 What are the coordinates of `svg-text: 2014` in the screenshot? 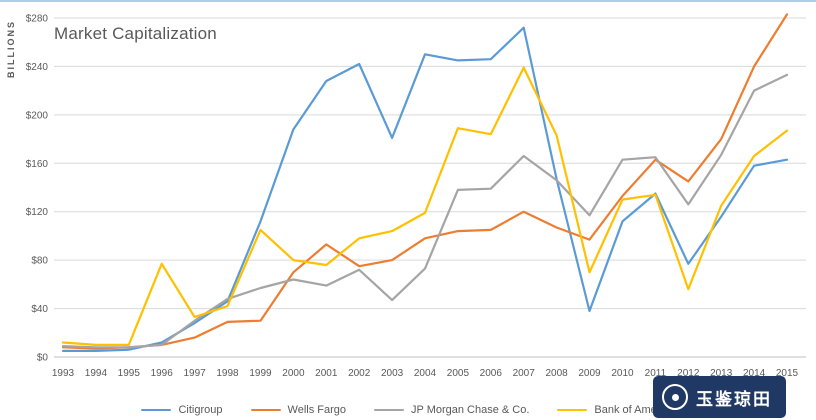 It's located at (754, 373).